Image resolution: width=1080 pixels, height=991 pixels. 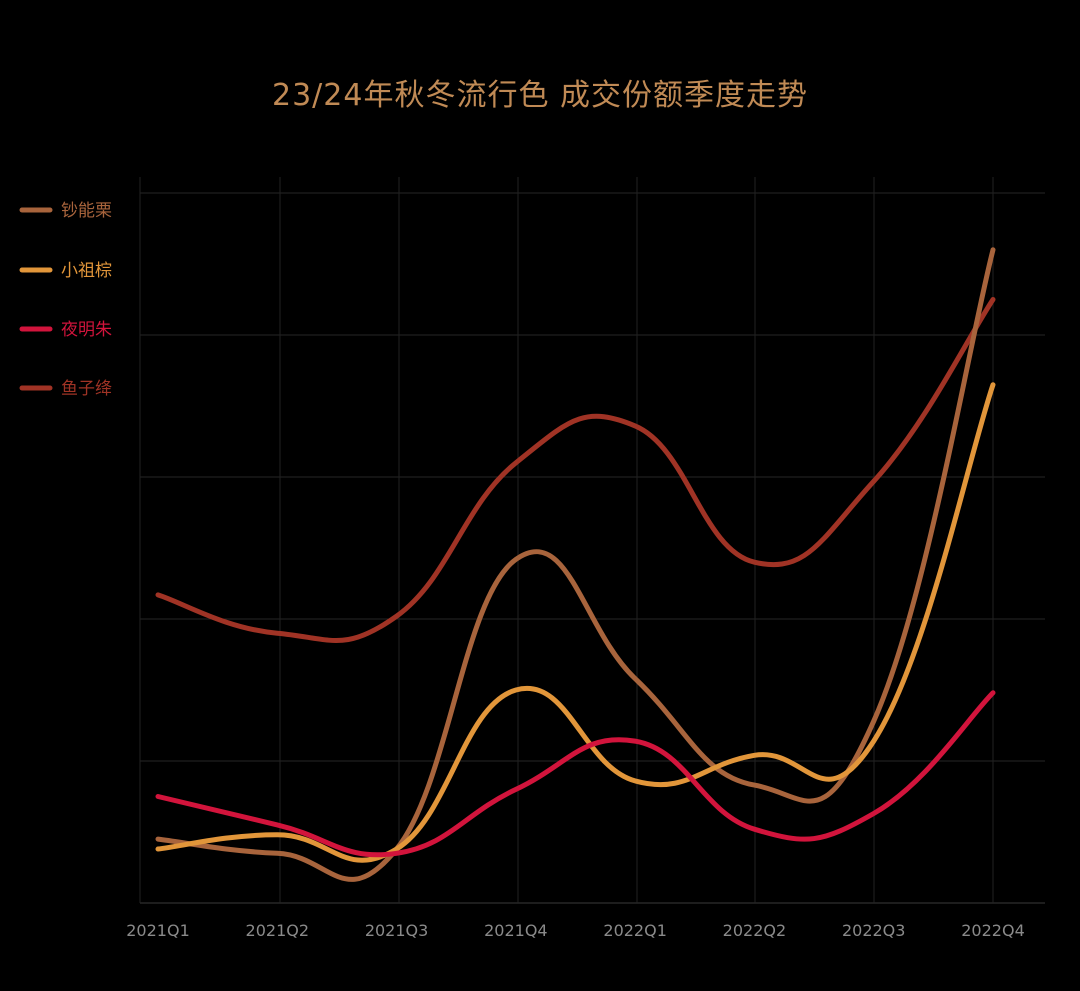 I want to click on x-tick-label: 2022Q2, so click(x=755, y=930).